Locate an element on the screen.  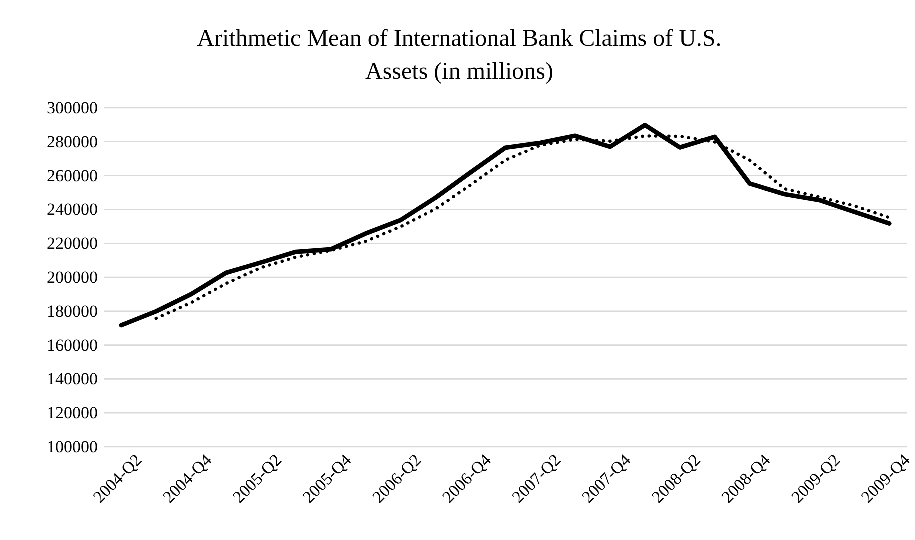
y-tick-label: 140000 is located at coordinates (72, 379).